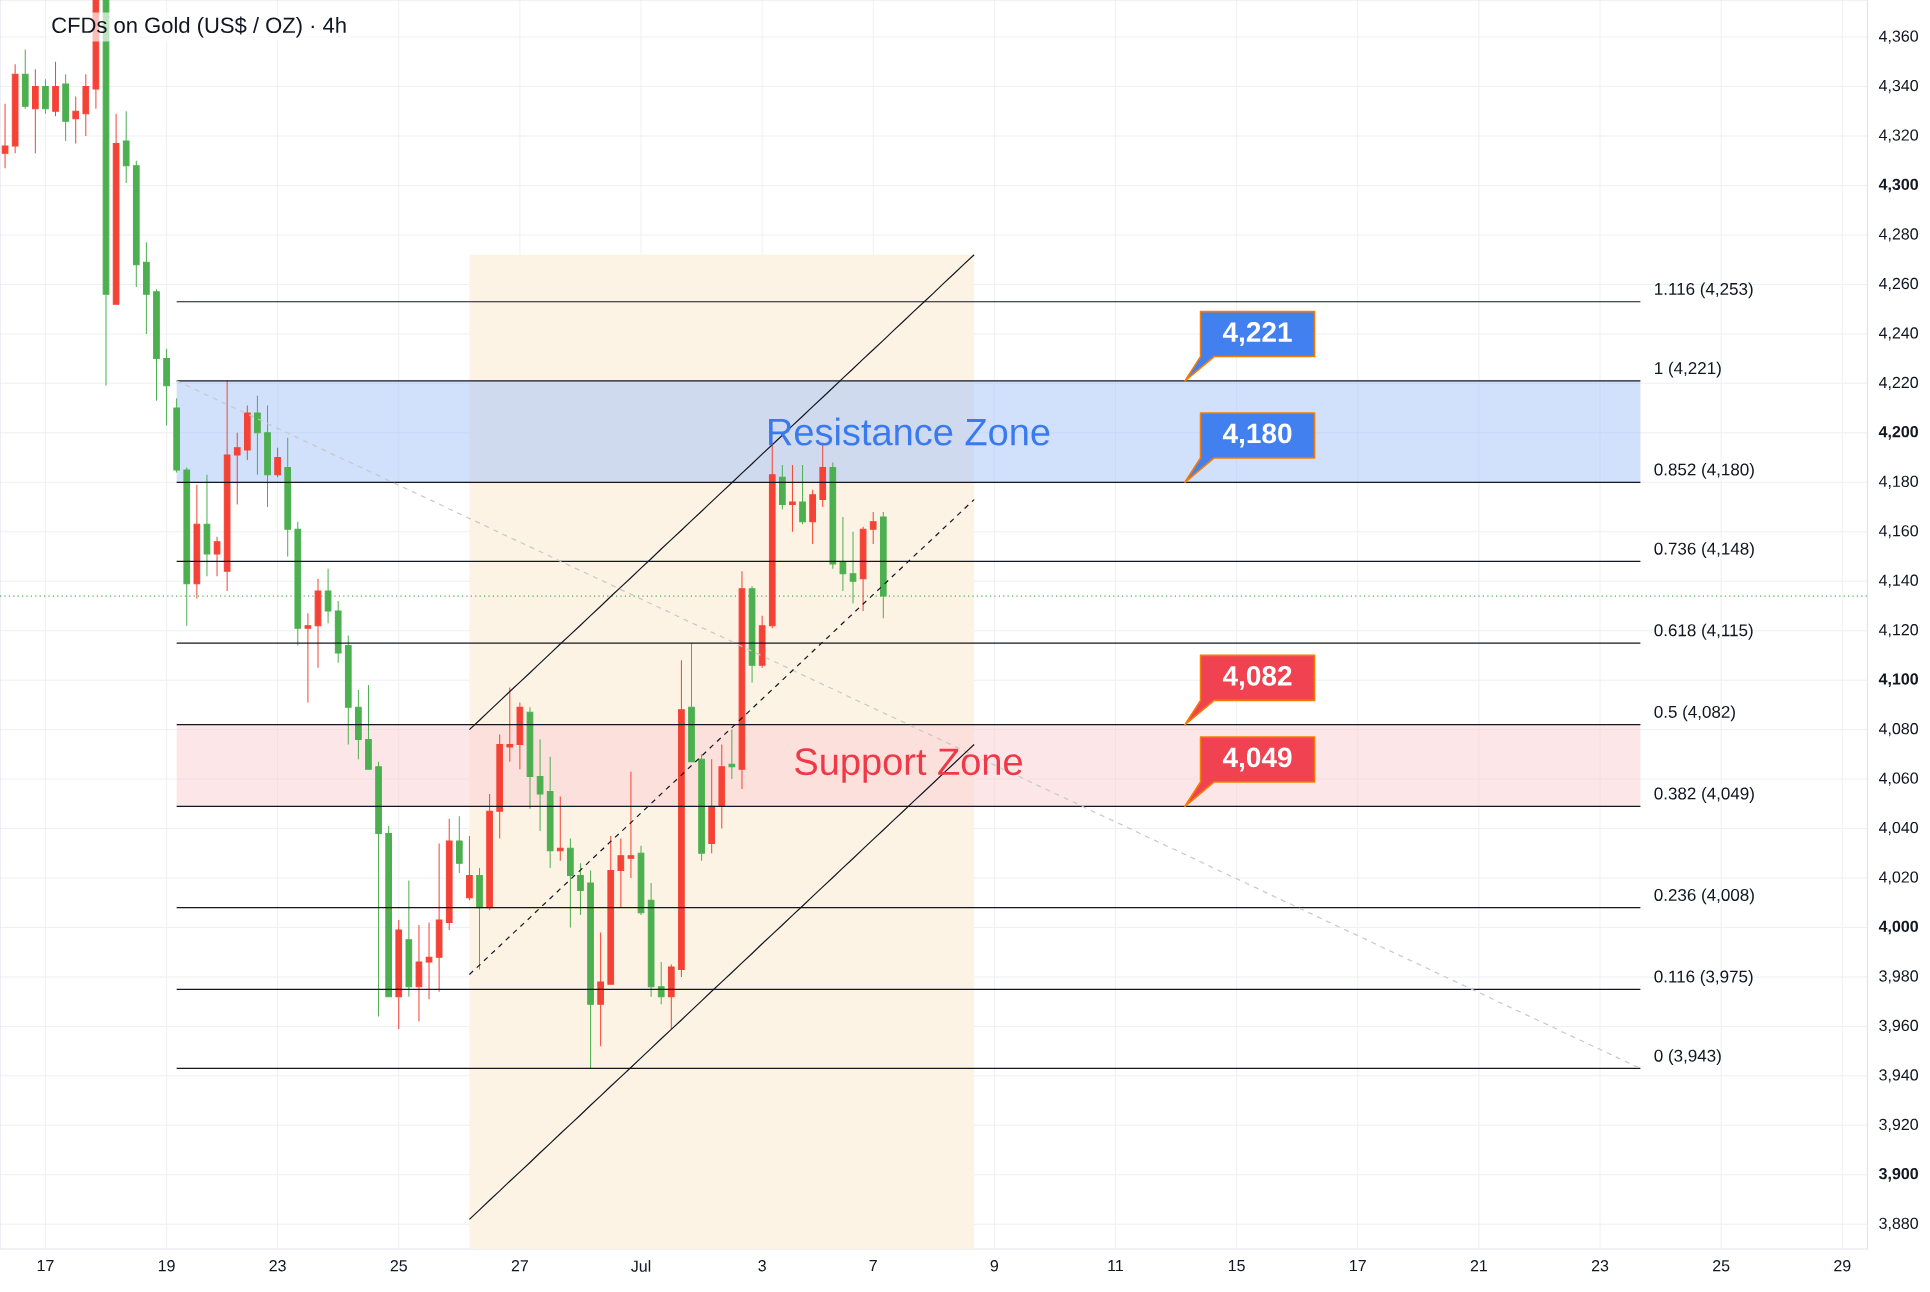 Image resolution: width=1930 pixels, height=1292 pixels. Describe the element at coordinates (1898, 37) in the screenshot. I see `y-tick-label: 4,360` at that location.